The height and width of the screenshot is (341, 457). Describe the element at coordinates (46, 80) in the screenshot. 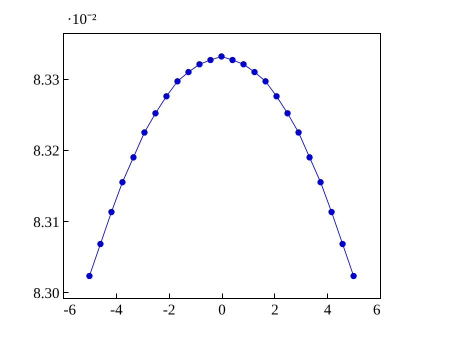

I see `y-tick-label: 8.33` at that location.